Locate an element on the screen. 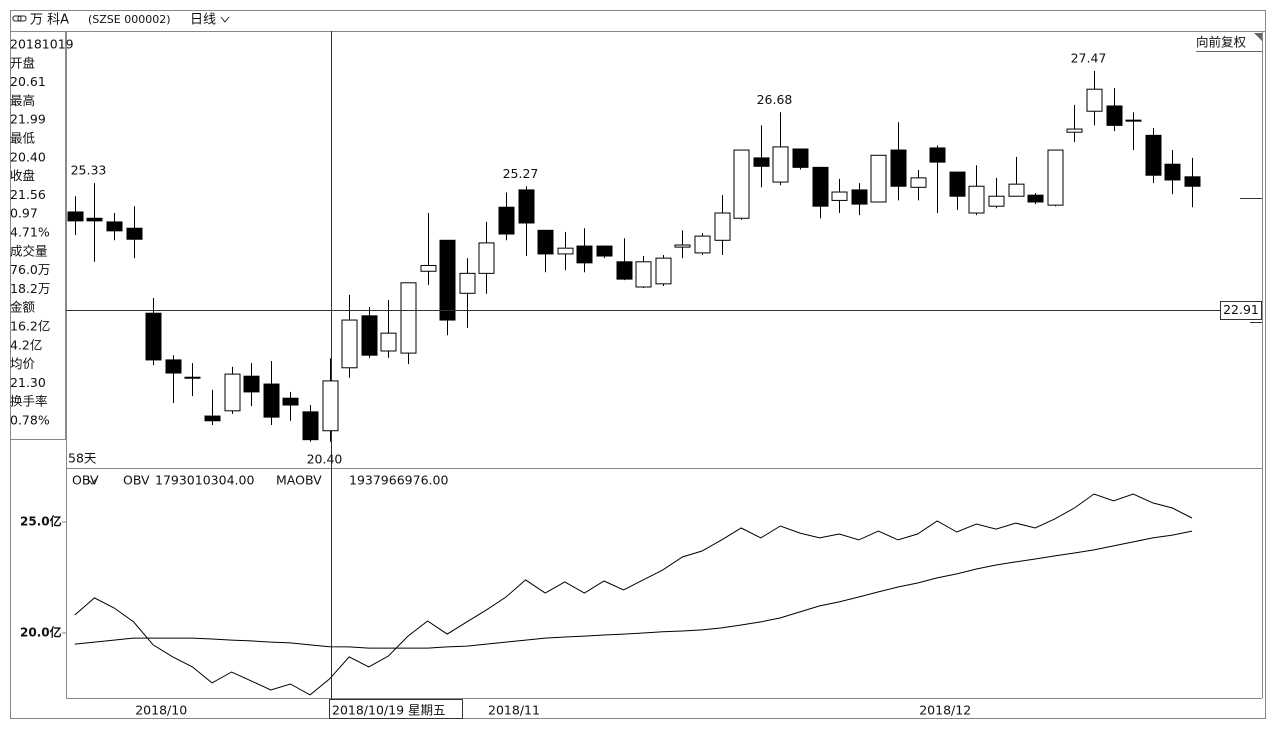 This screenshot has height=736, width=1280. legend-name: MAOBV is located at coordinates (299, 480).